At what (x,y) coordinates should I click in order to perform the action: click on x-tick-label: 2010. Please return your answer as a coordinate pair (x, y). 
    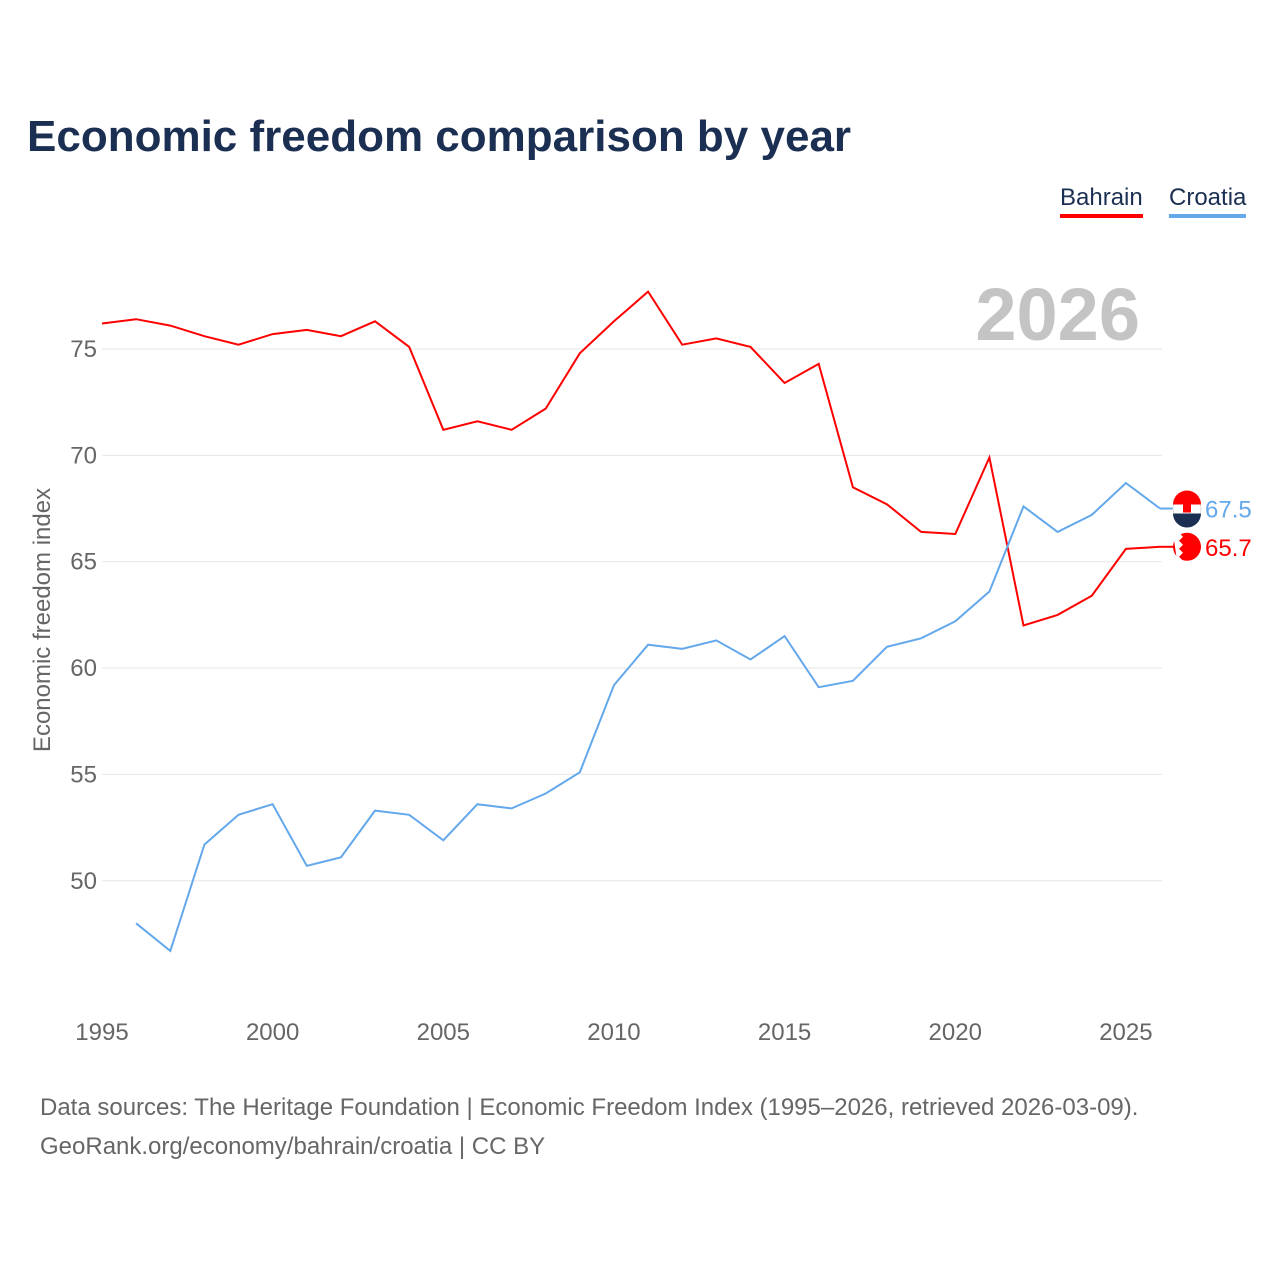
    Looking at the image, I should click on (613, 1032).